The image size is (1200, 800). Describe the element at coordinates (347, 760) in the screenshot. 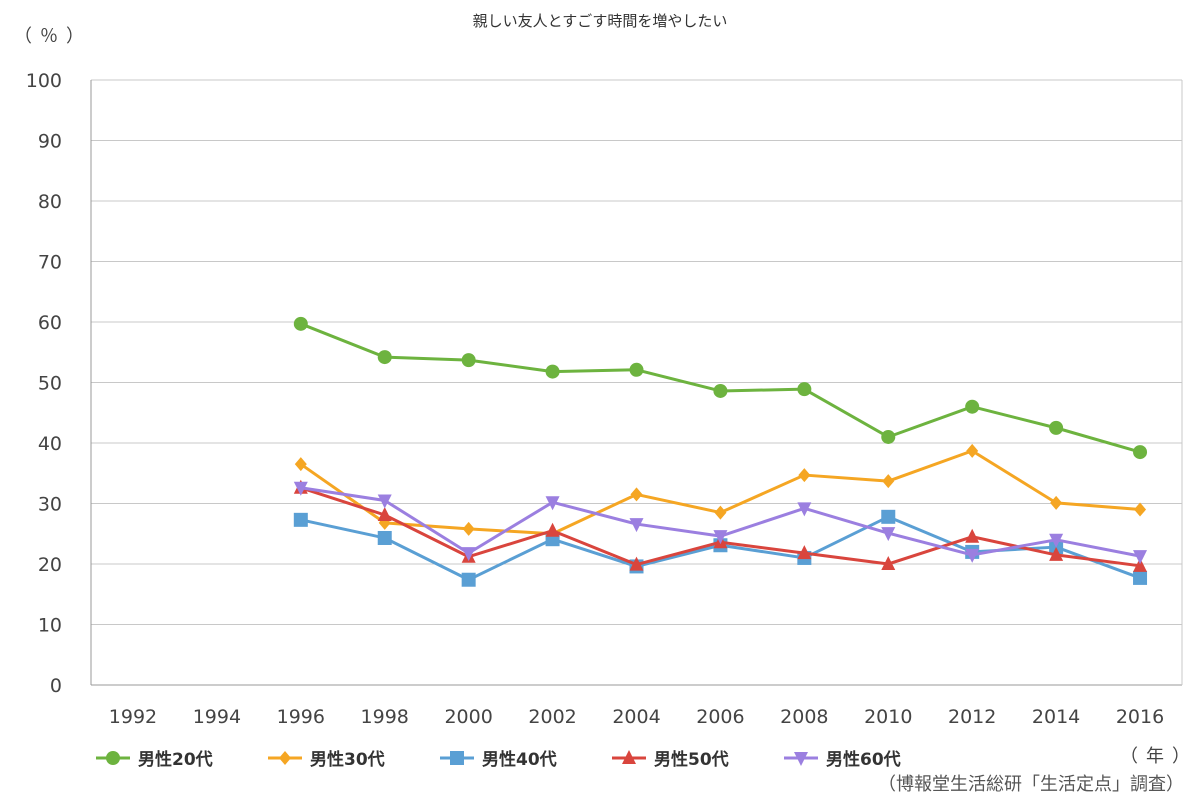

I see `legend-label: 男性30代` at that location.